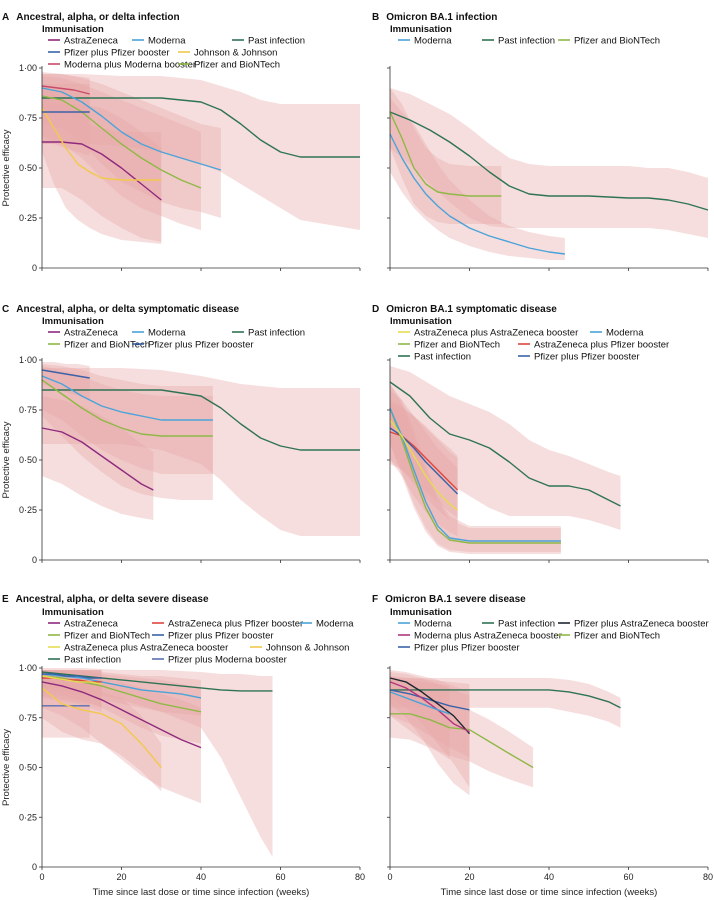 This screenshot has width=714, height=900. I want to click on panel-title-text: Omicron BA.1 symptomatic disease, so click(471, 309).